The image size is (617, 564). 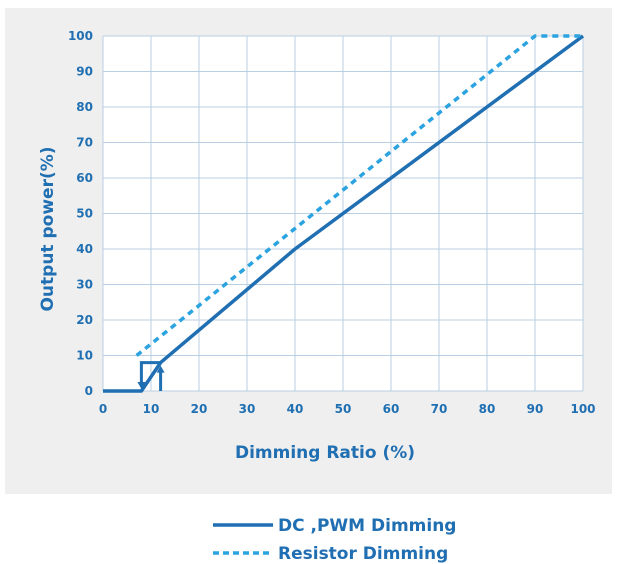 I want to click on y-tick-label-0: 0, so click(x=89, y=391).